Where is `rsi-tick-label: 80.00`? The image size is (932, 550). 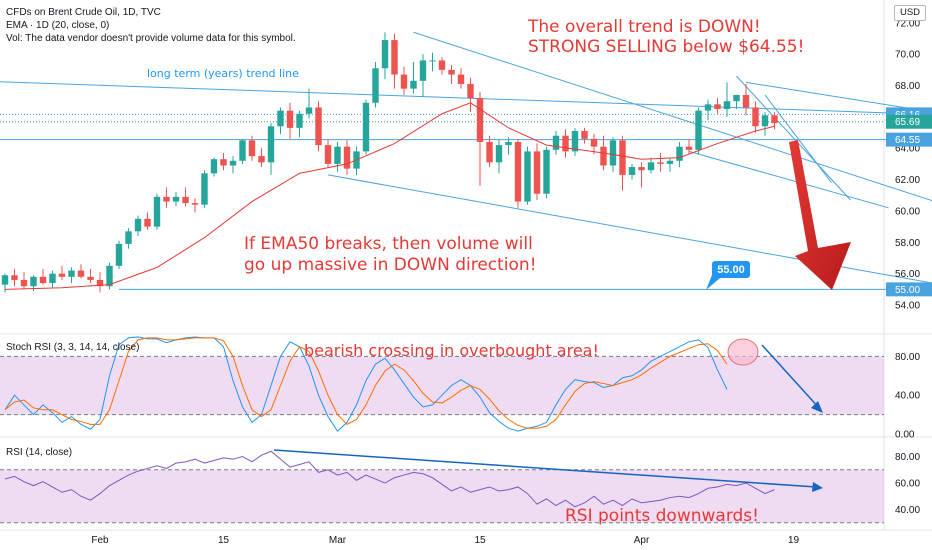
rsi-tick-label: 80.00 is located at coordinates (907, 457).